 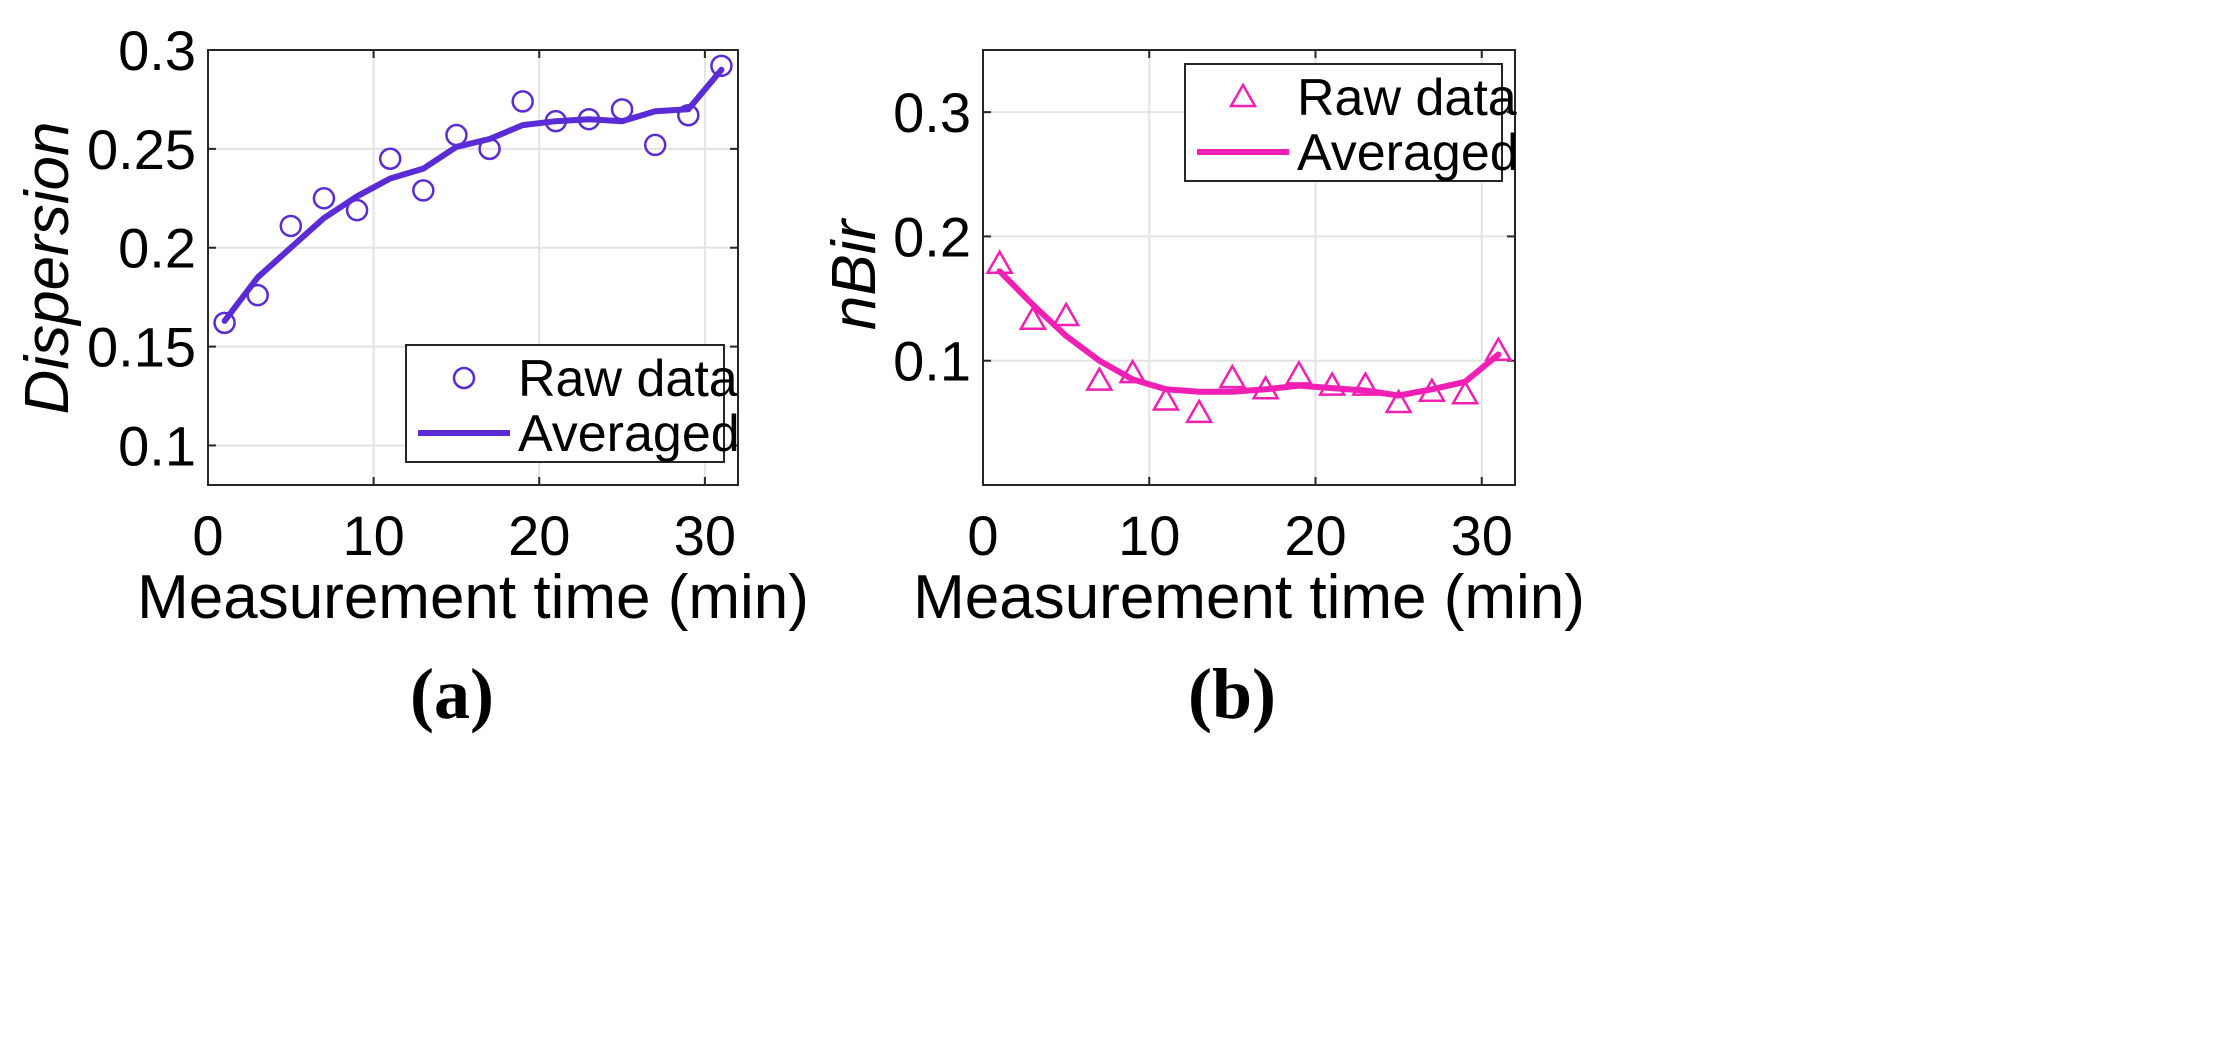 I want to click on chart0-y-tick-label-3: 0.25, so click(x=141, y=149).